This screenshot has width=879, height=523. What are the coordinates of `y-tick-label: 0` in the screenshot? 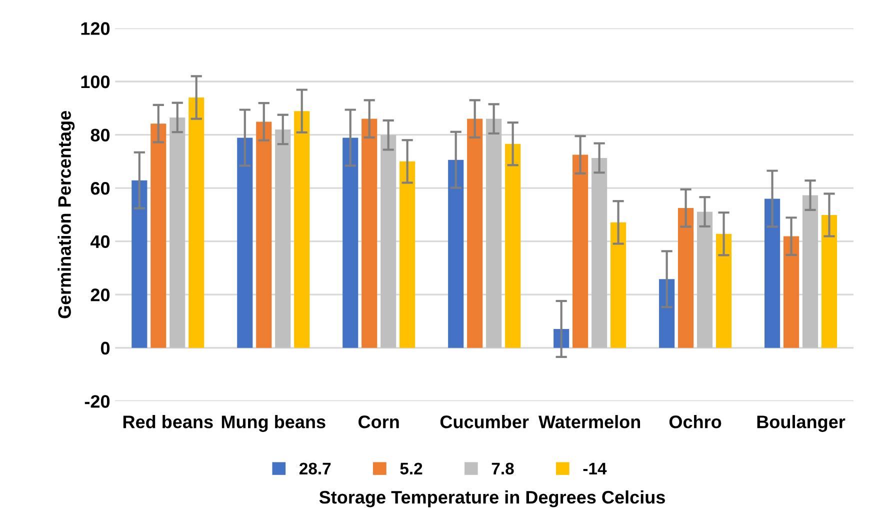 It's located at (105, 348).